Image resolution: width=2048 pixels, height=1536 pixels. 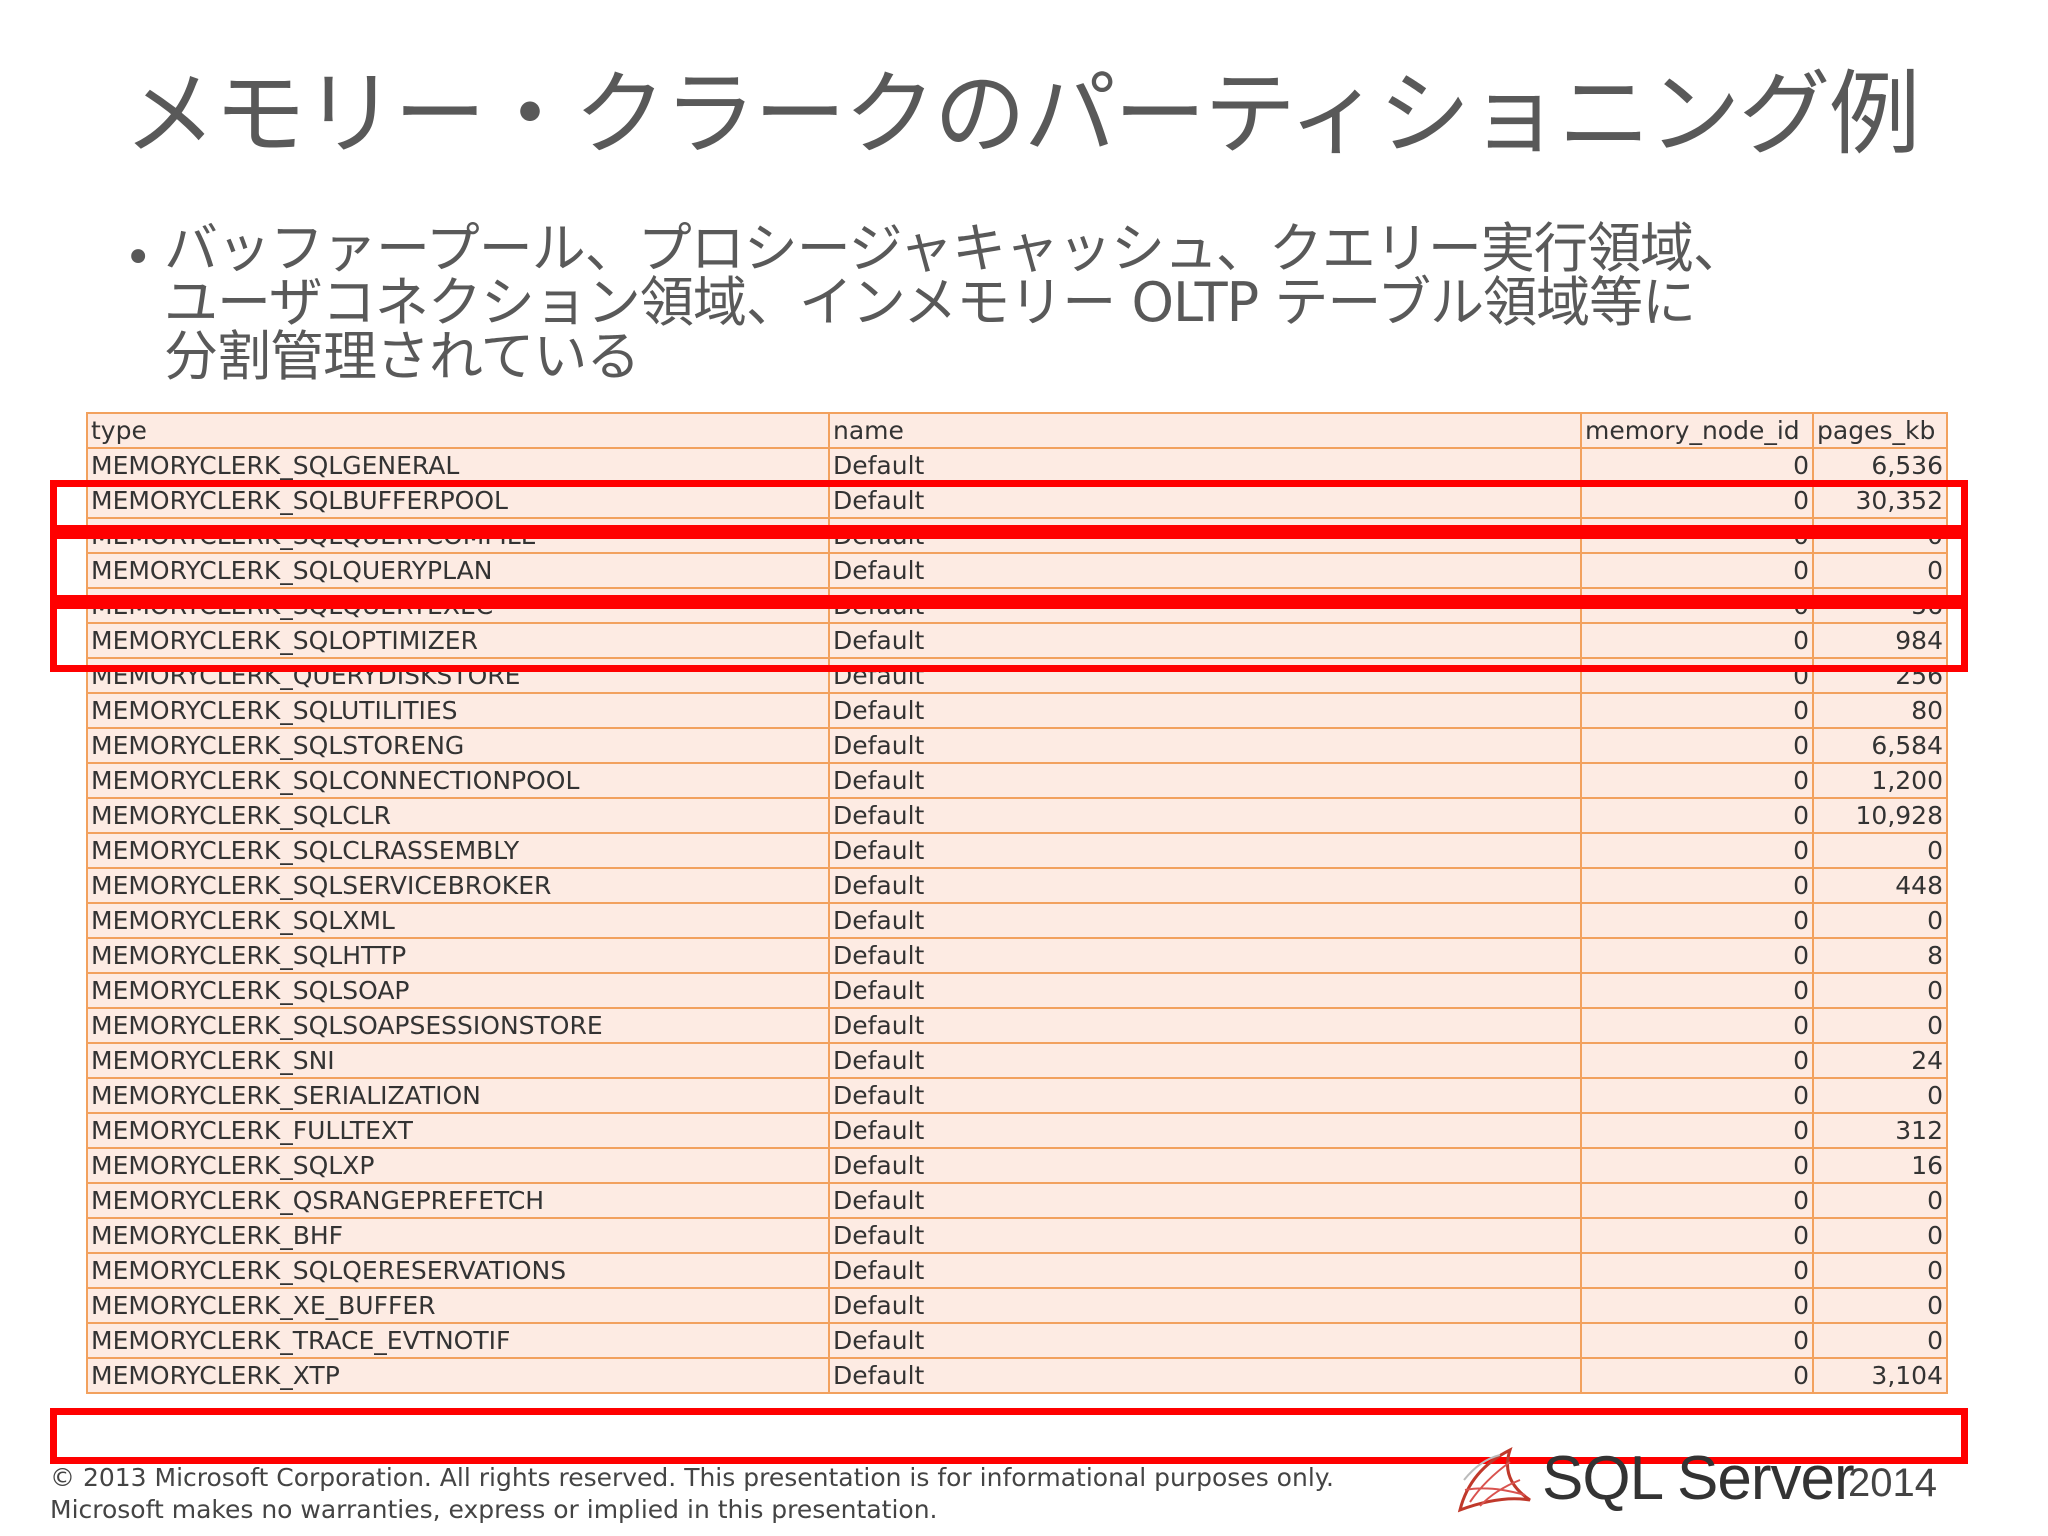 I want to click on table-row: MEMORYCLERK_SQLHTTP Default 0 8, so click(x=1017, y=955).